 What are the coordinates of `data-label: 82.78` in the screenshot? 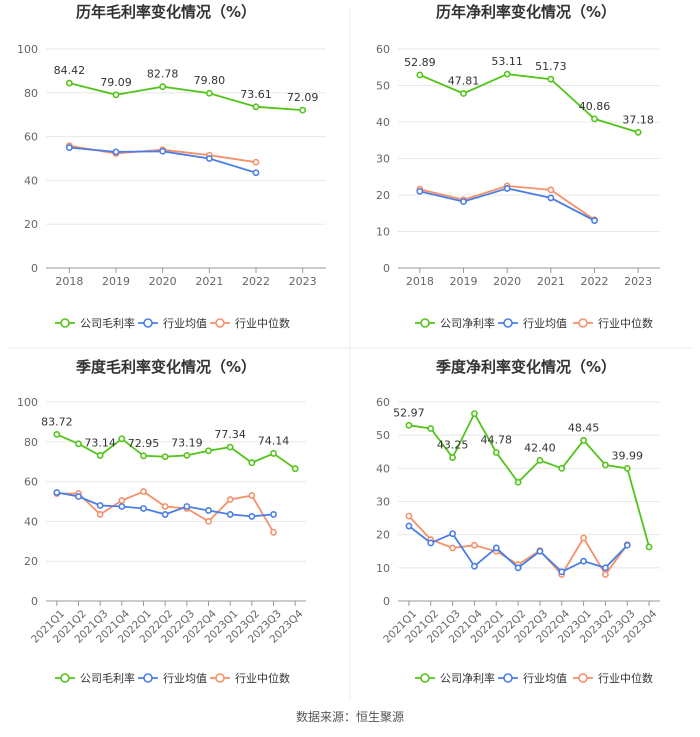 It's located at (163, 74).